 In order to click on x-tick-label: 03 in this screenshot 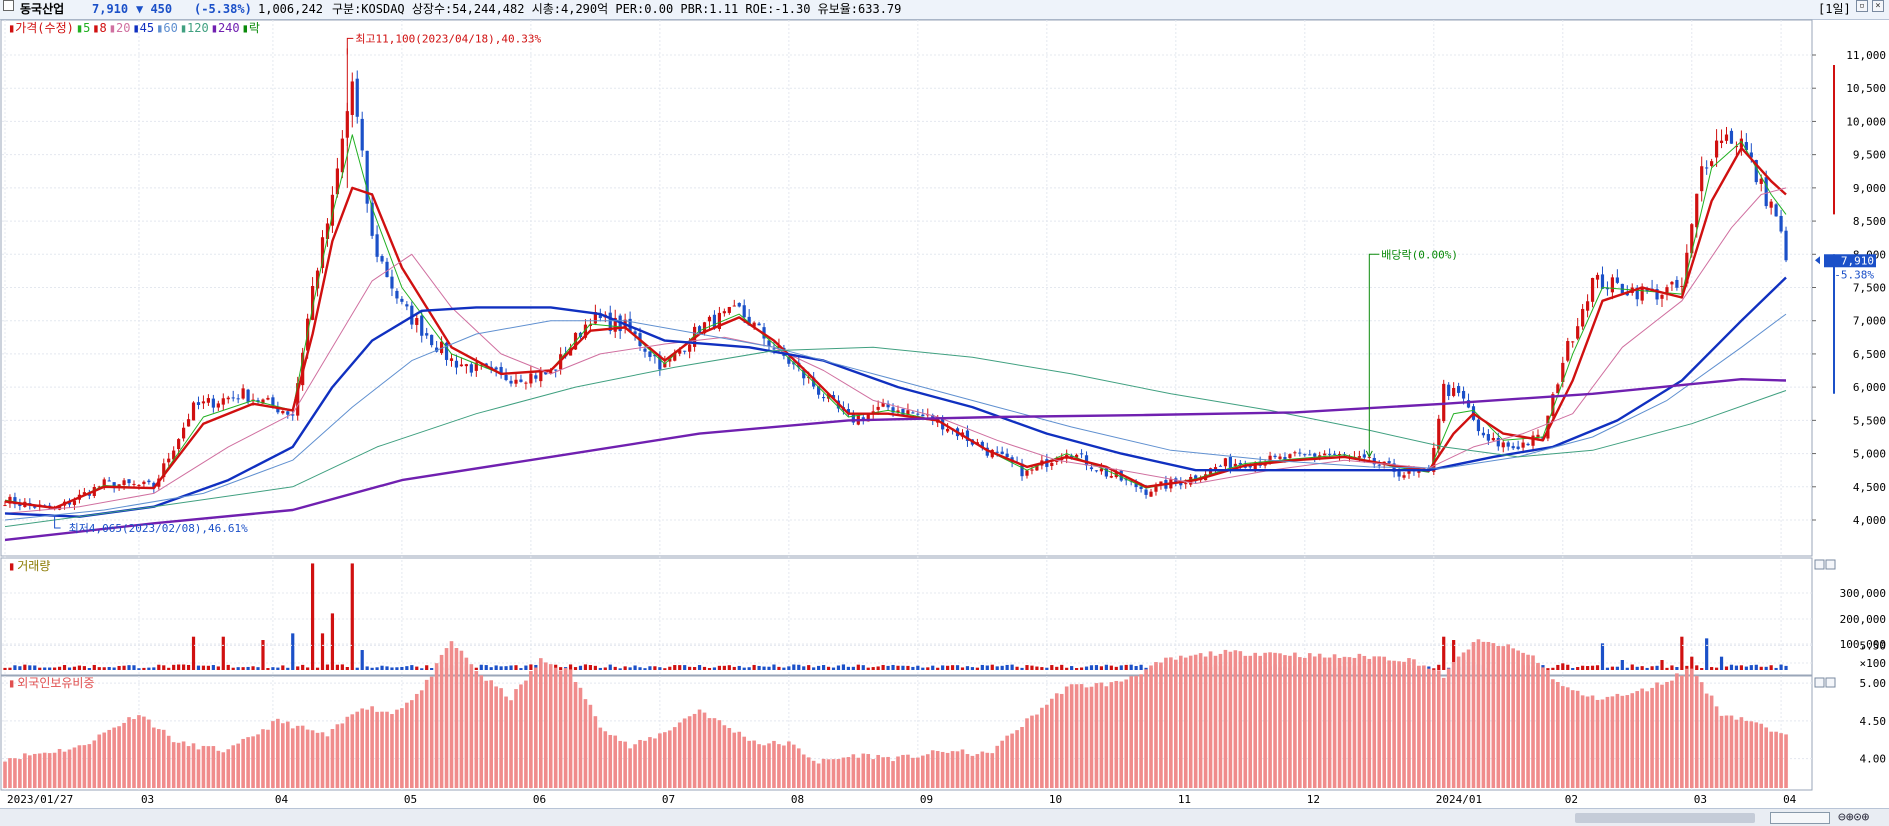, I will do `click(147, 799)`.